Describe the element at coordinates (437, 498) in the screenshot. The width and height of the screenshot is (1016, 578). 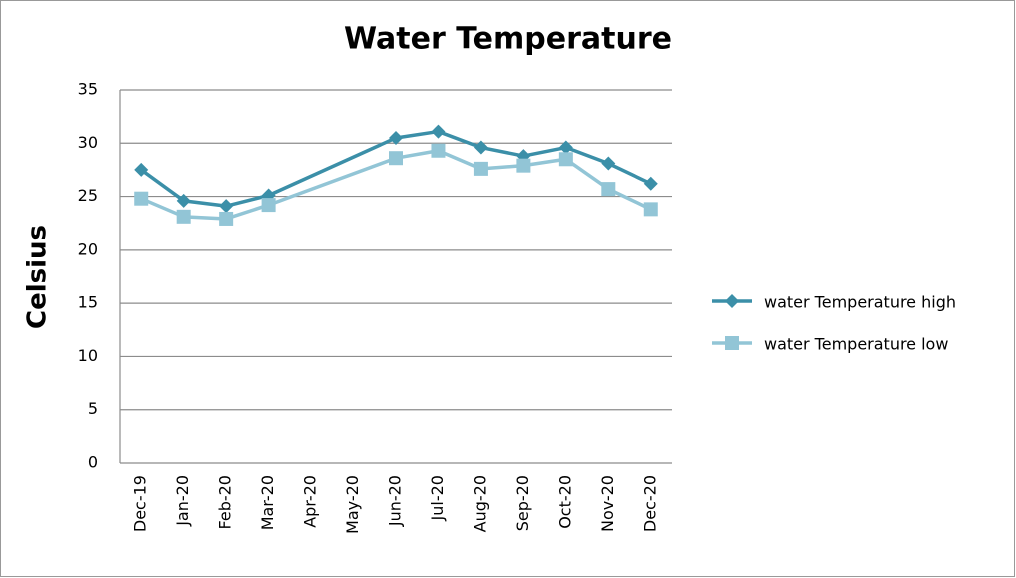
I see `x-tick-label: Jul-20` at that location.